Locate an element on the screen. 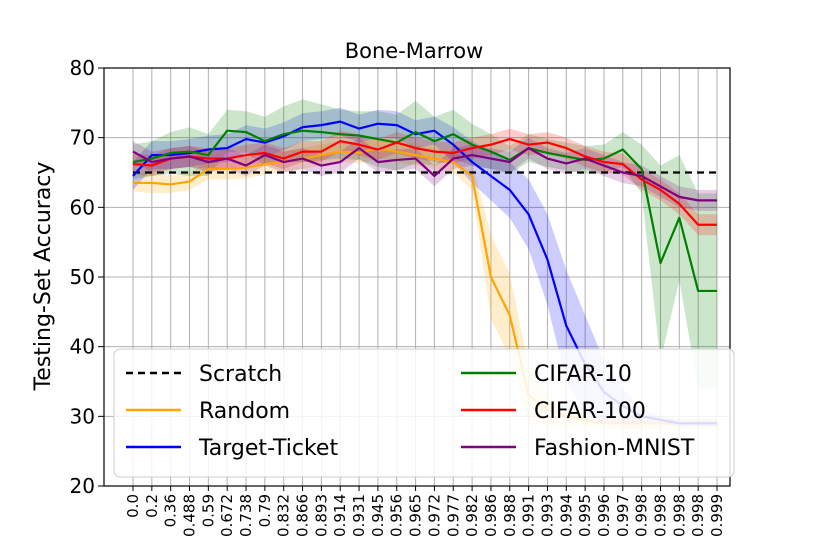 This screenshot has width=830, height=554. x-tick-label: 0.995 is located at coordinates (585, 515).